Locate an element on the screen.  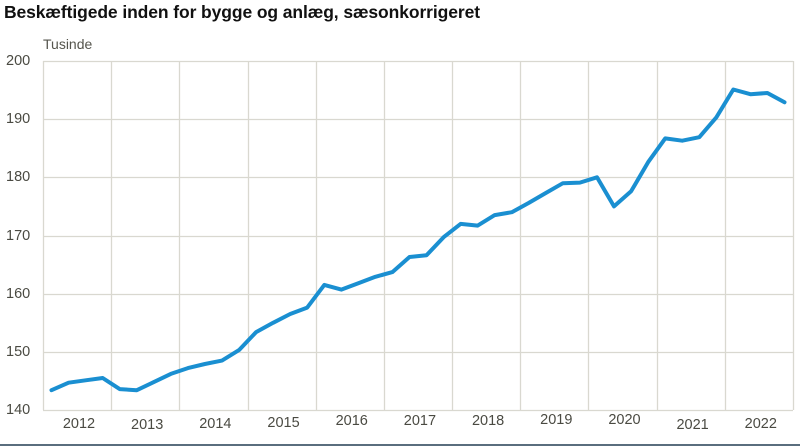
x-tick-label: 2016 is located at coordinates (351, 421).